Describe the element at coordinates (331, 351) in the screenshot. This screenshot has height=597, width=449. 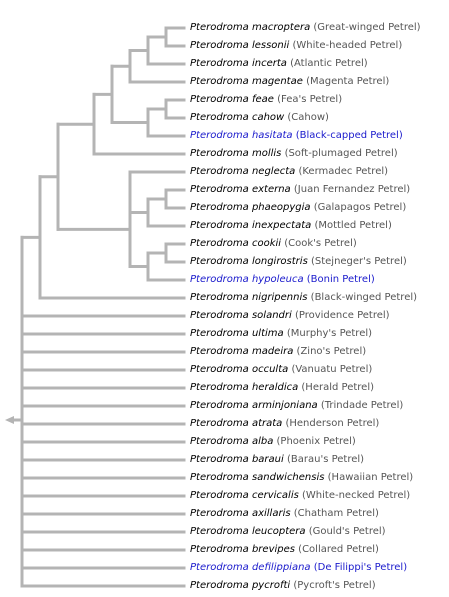
I see `common-name: (Zino's Petrel)` at that location.